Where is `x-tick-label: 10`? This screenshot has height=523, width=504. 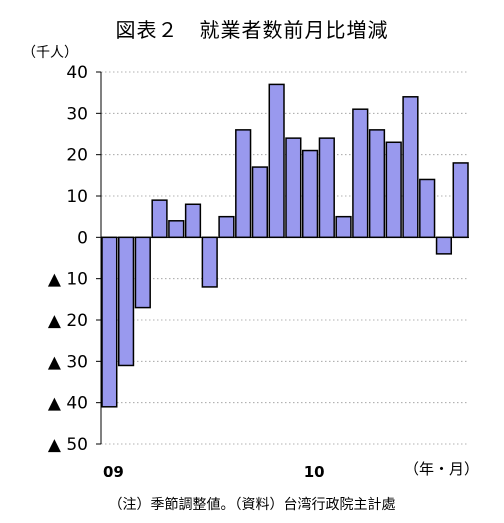
x-tick-label: 10 is located at coordinates (314, 472).